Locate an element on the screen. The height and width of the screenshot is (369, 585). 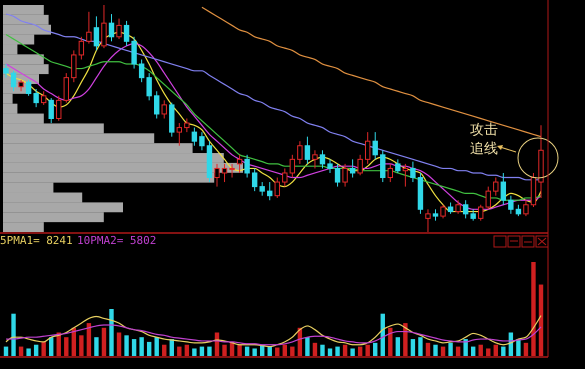
text: 5802 is located at coordinates (143, 240).